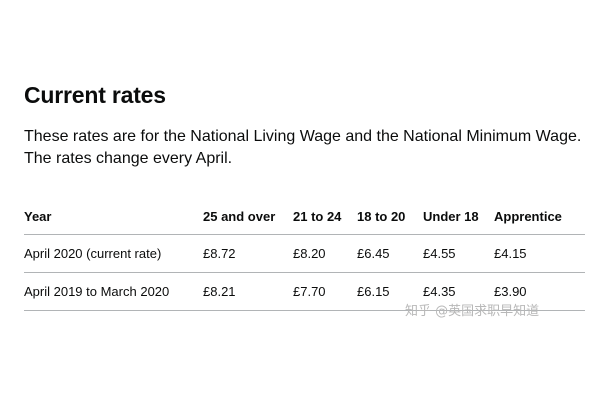 This screenshot has height=400, width=600. Describe the element at coordinates (539, 253) in the screenshot. I see `cell-apprentice: £4.15` at that location.